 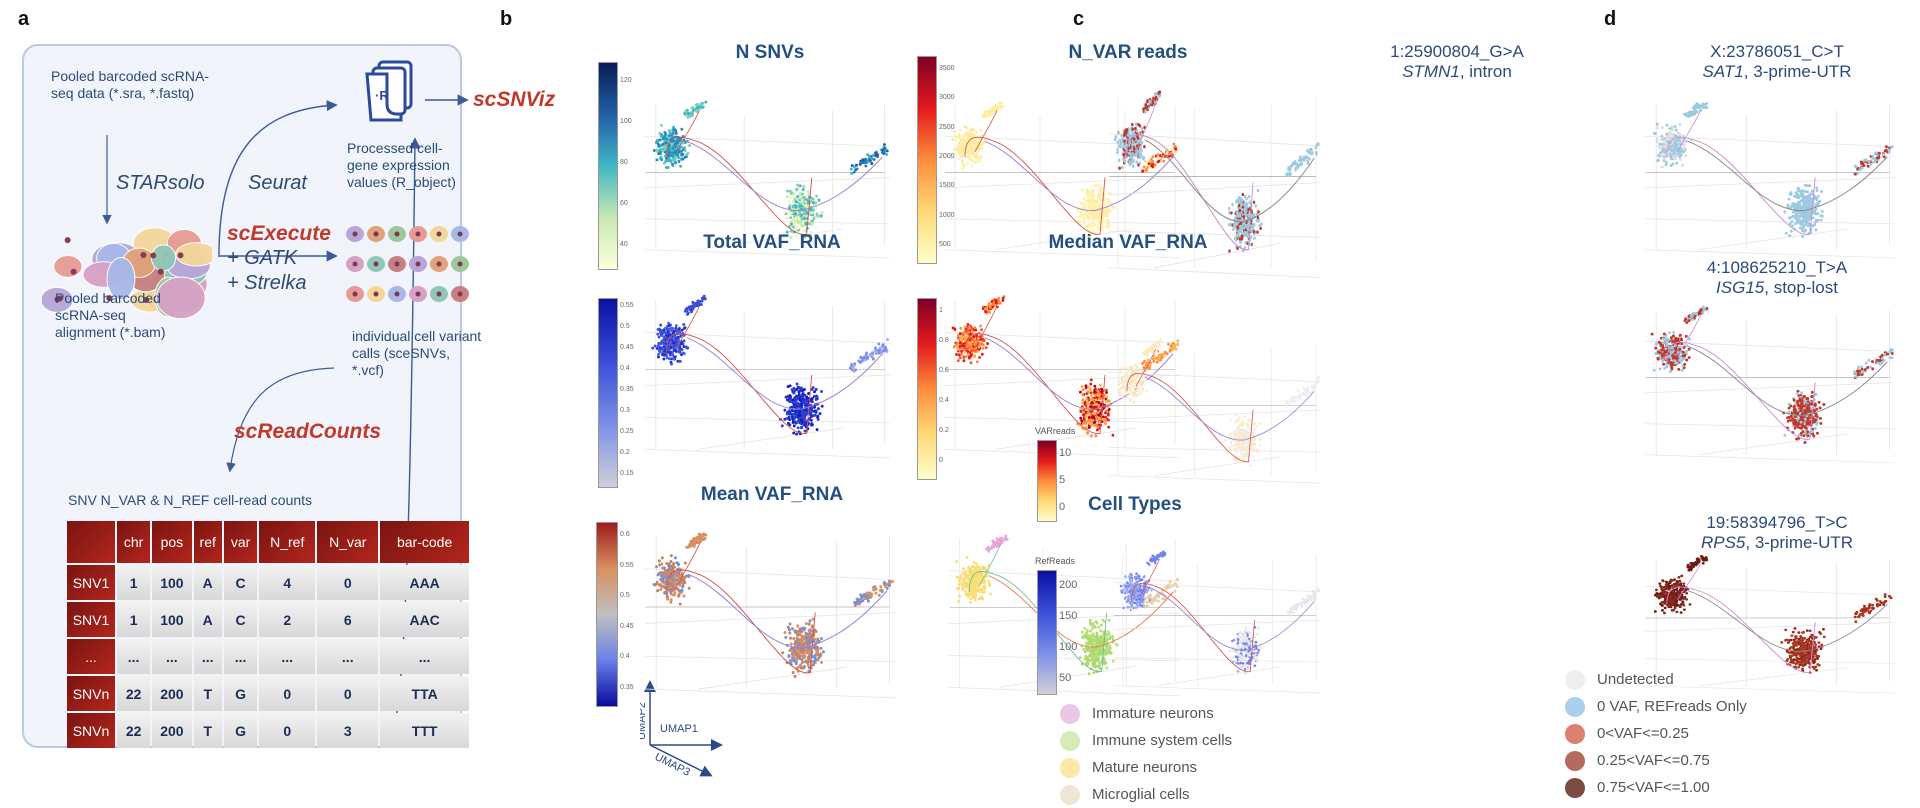 I want to click on colorbar-tick: 0.35, so click(x=627, y=389).